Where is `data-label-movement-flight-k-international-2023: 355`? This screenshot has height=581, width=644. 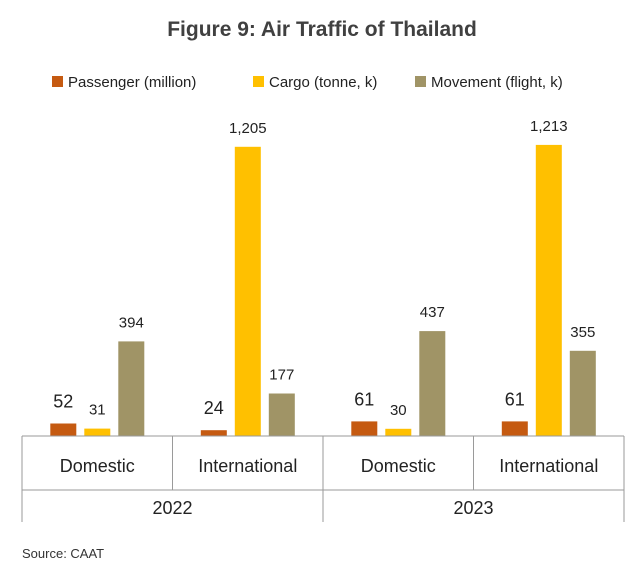 data-label-movement-flight-k-international-2023: 355 is located at coordinates (582, 332).